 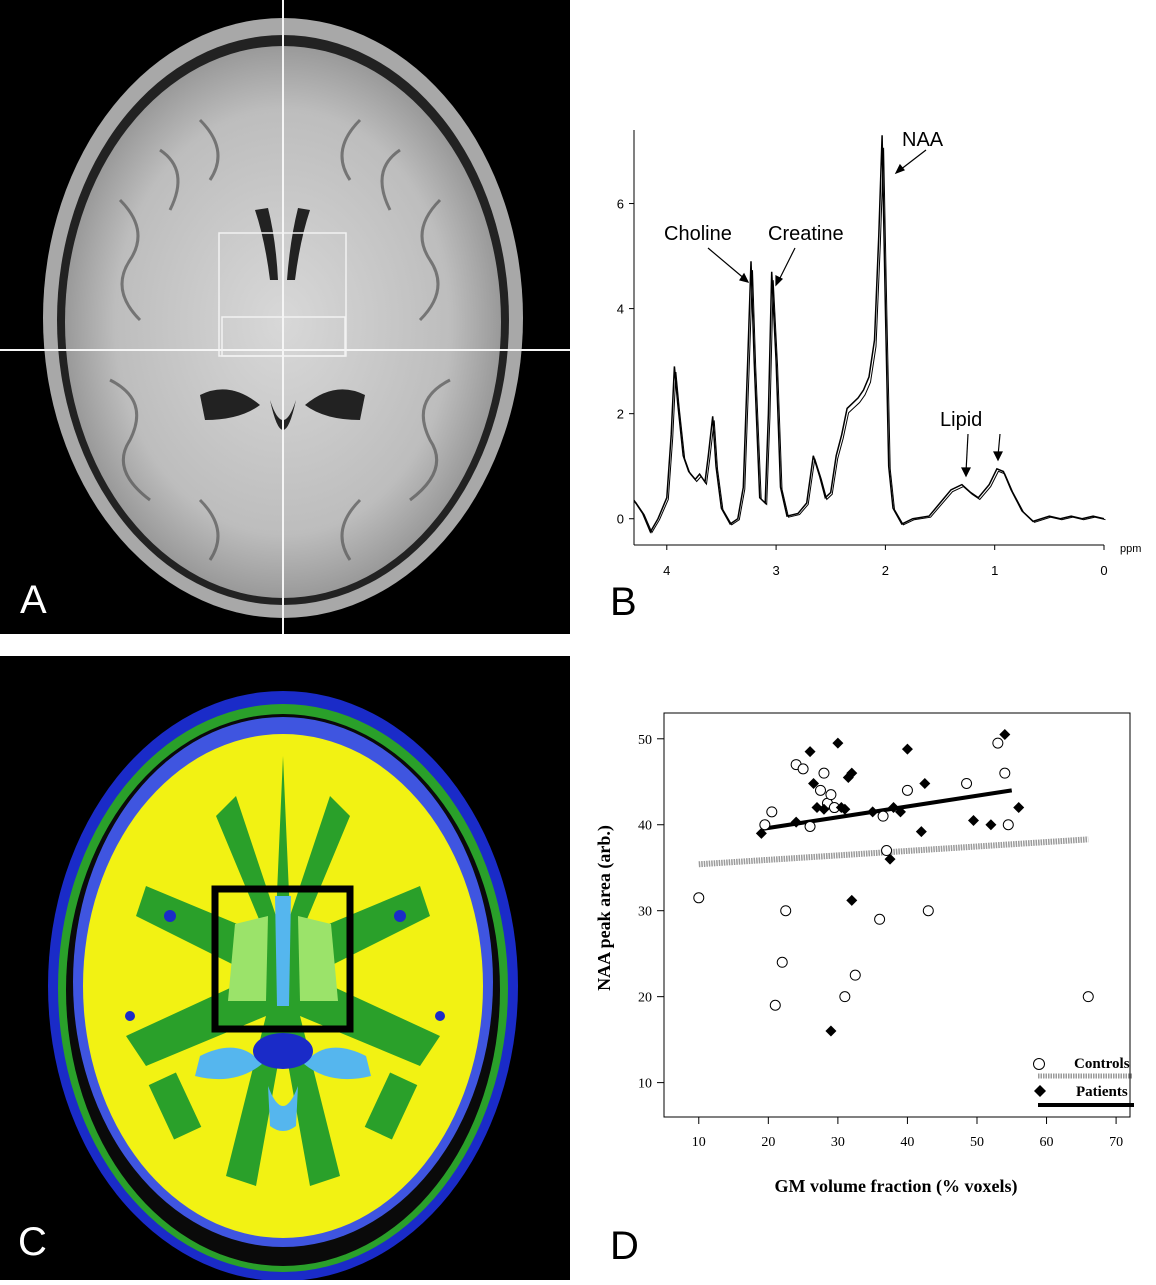 I want to click on annotation-arrows, so click(x=855, y=313).